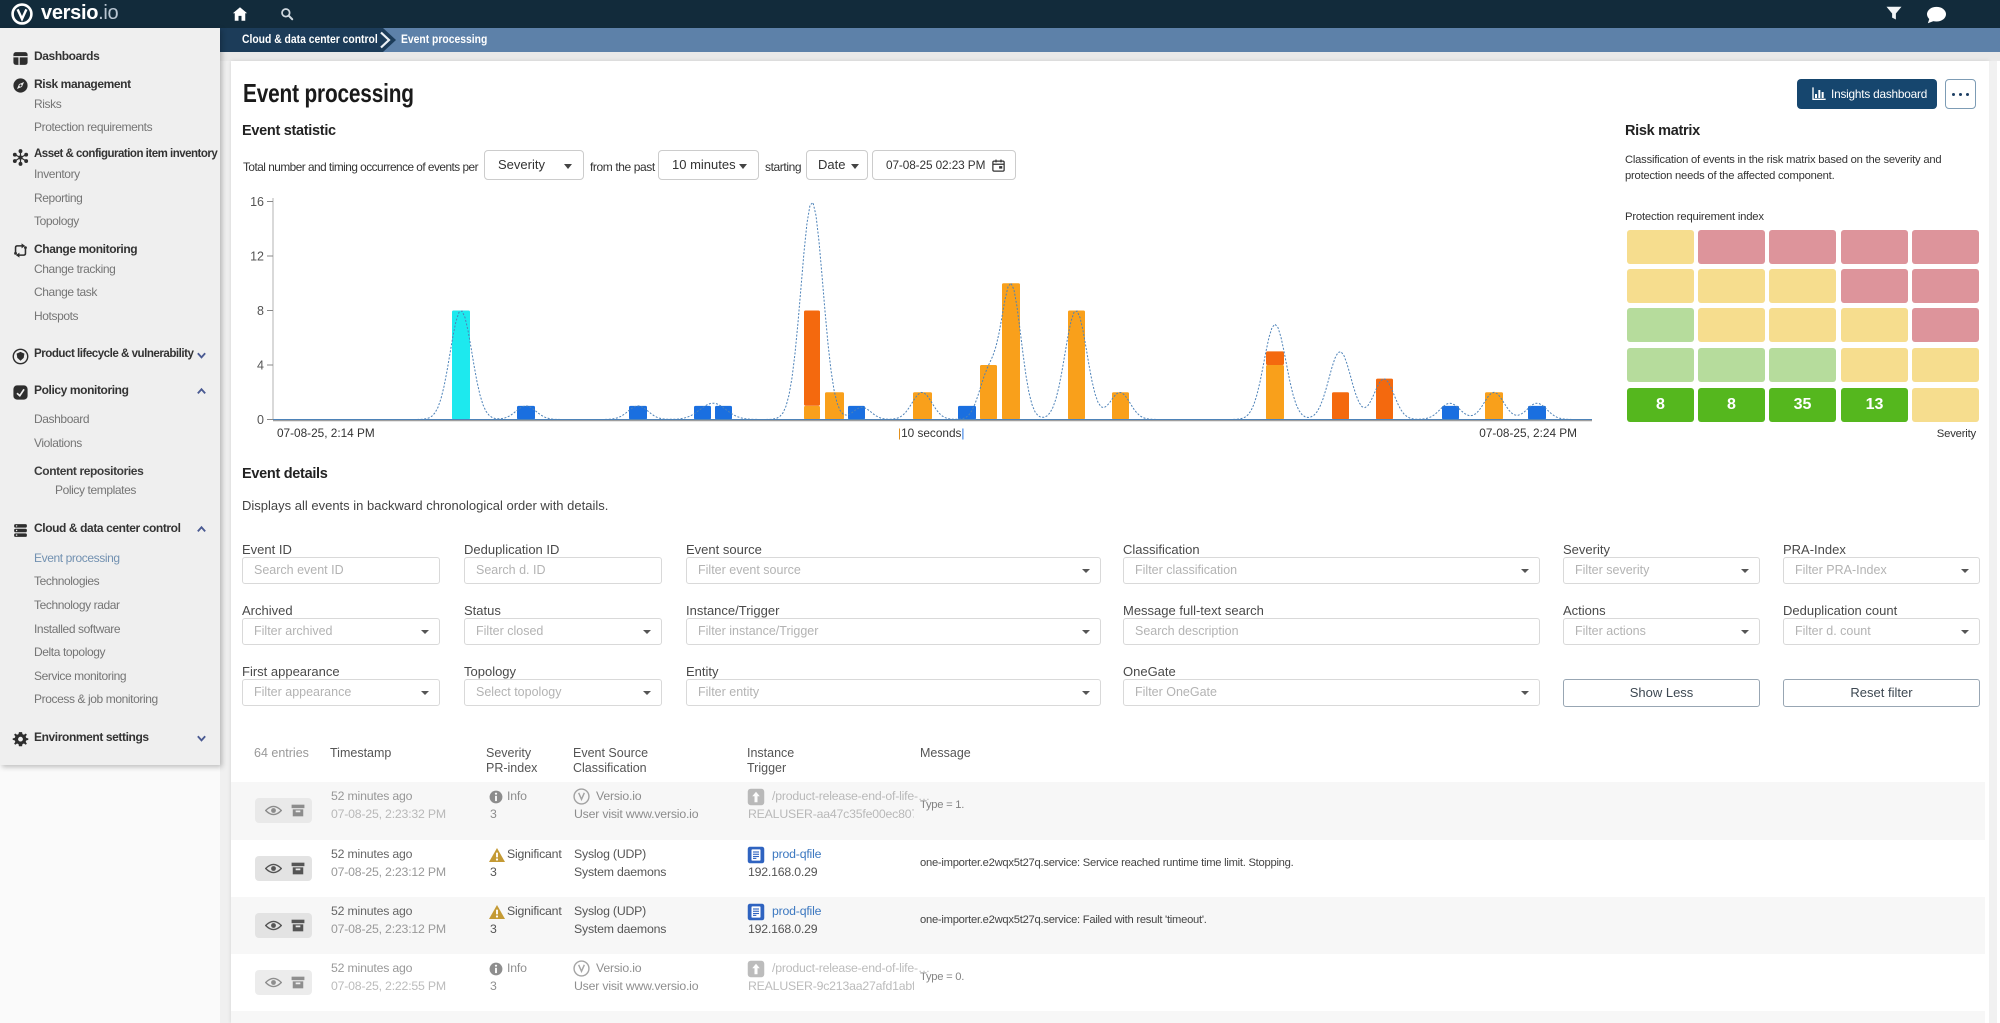  I want to click on svg-text: 12, so click(257, 257).